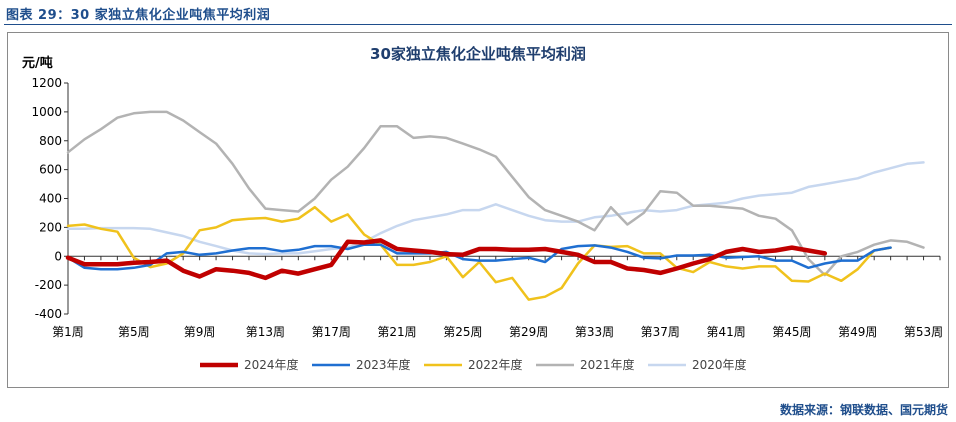 Image resolution: width=956 pixels, height=422 pixels. What do you see at coordinates (495, 364) in the screenshot?
I see `legend-label: 2022年度` at bounding box center [495, 364].